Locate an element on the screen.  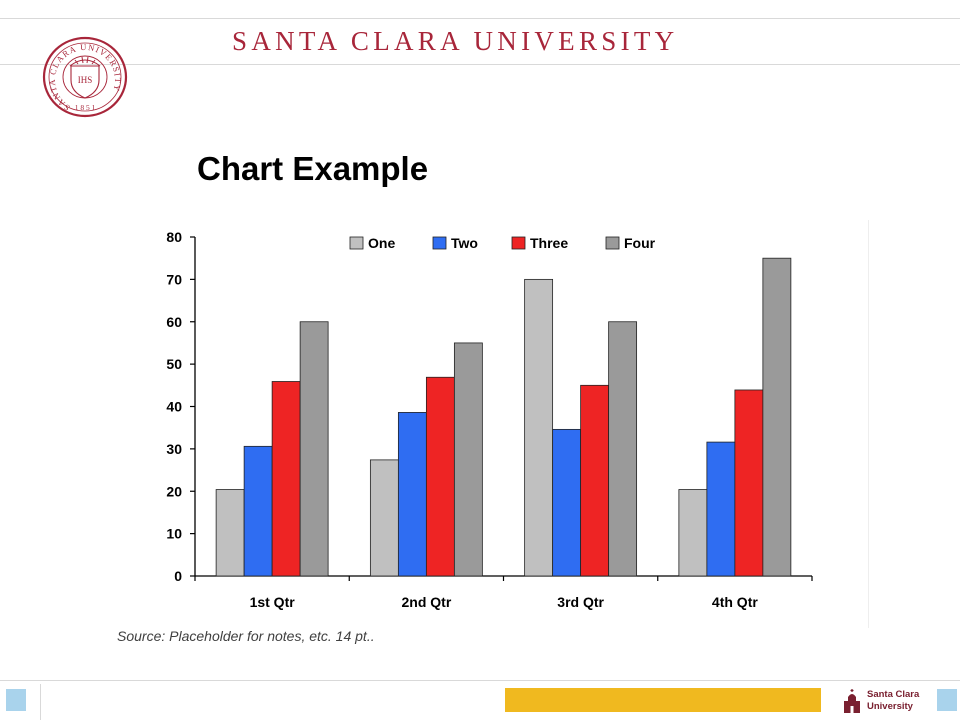
legend-label-three: Three is located at coordinates (549, 243).